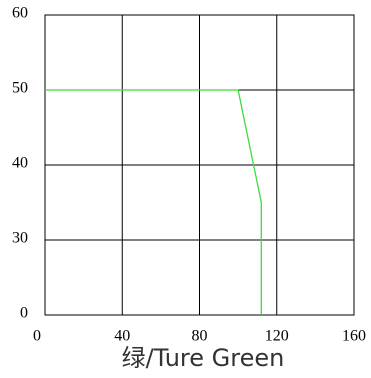 The image size is (371, 378). I want to click on y-tick-label: 60, so click(20, 13).